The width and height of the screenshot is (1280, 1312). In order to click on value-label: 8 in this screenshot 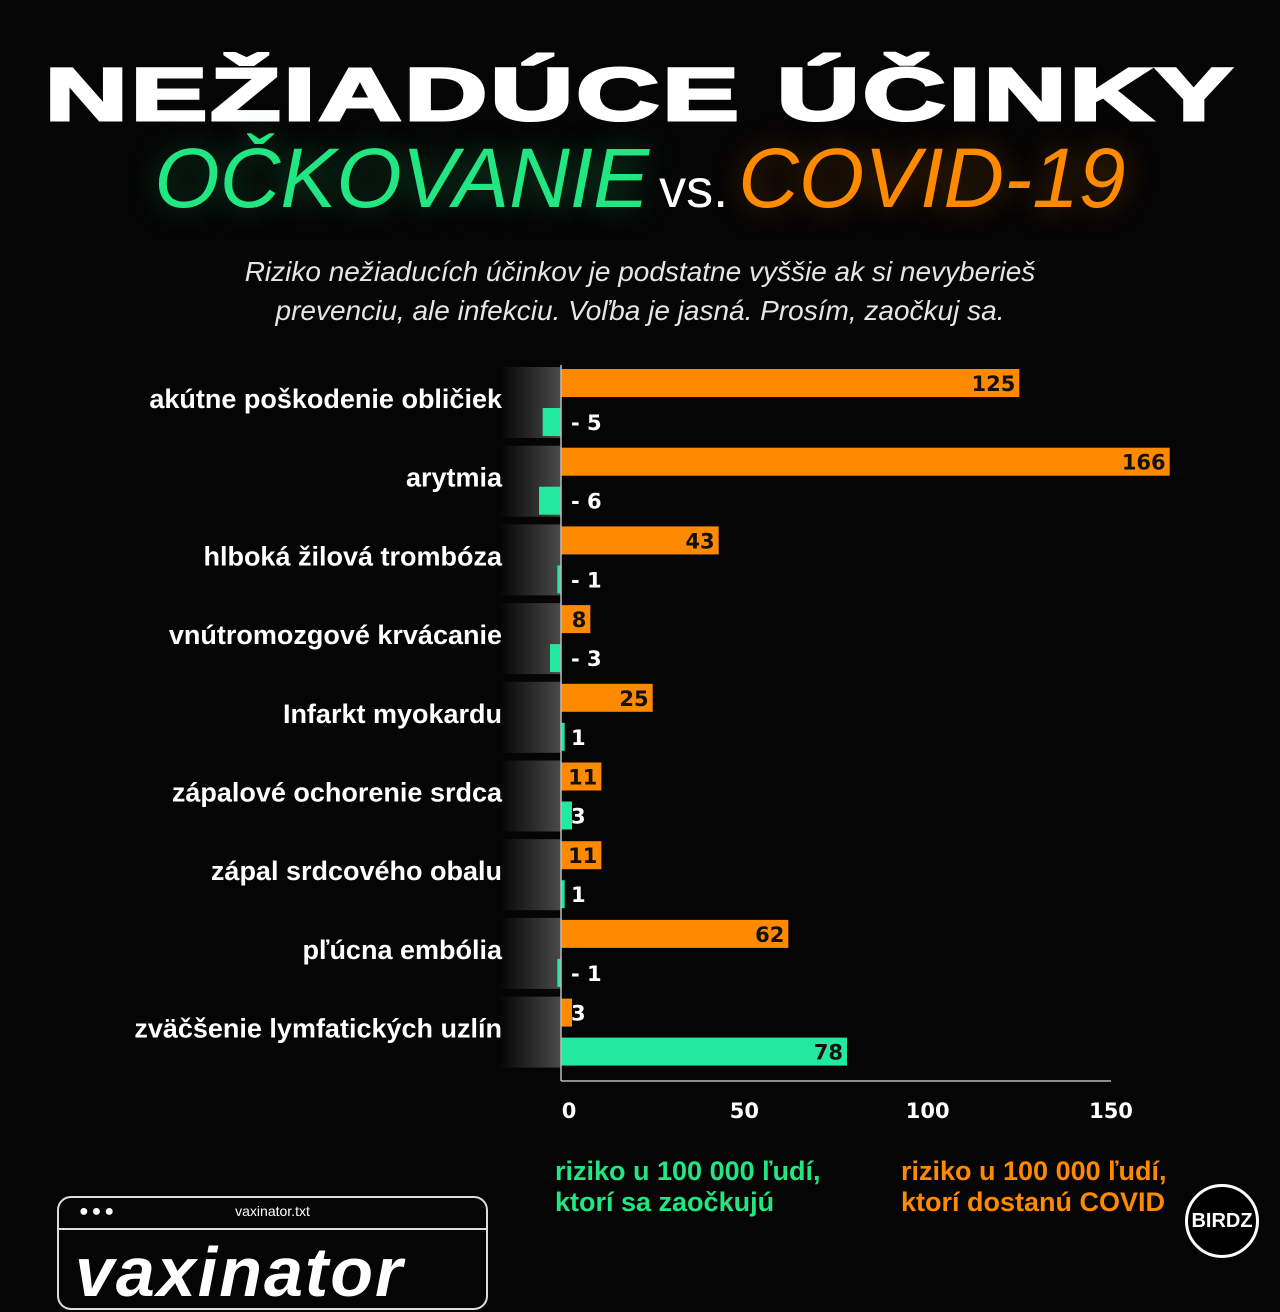, I will do `click(579, 620)`.